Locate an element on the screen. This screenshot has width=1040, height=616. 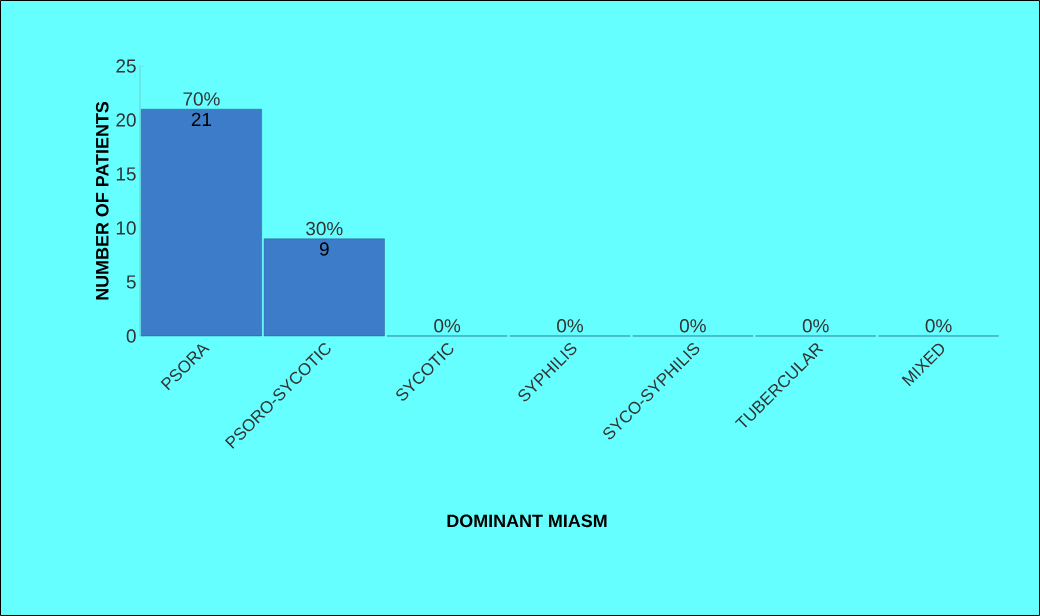
data-label: 21 is located at coordinates (201, 119).